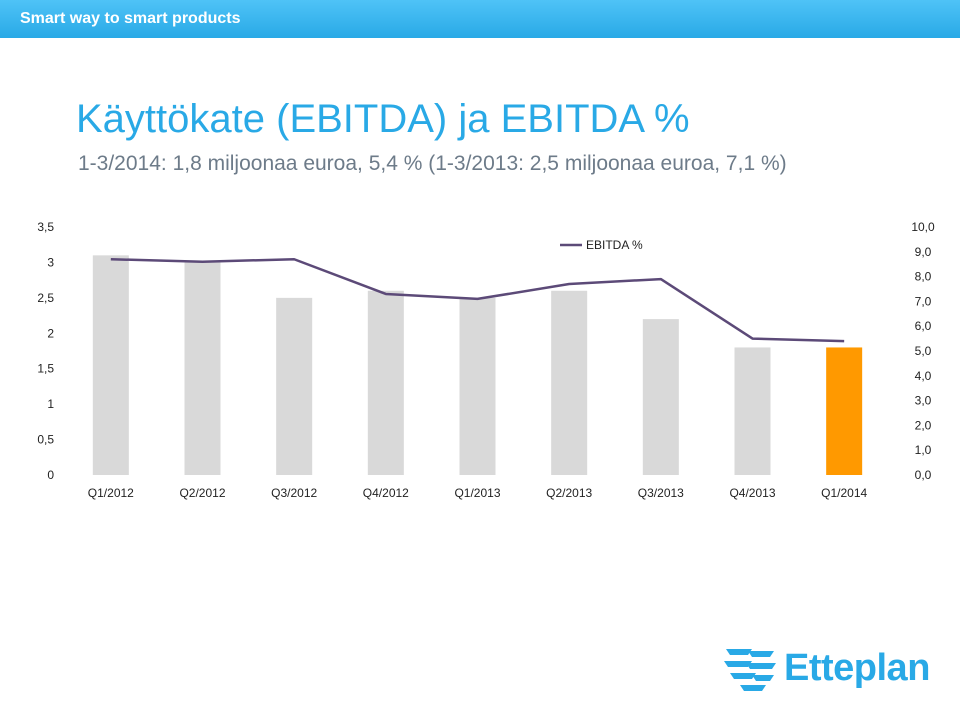 Image resolution: width=960 pixels, height=702 pixels. What do you see at coordinates (383, 119) in the screenshot?
I see `slide-title: Käyttökate (EBITDA) ja EBITDA %` at bounding box center [383, 119].